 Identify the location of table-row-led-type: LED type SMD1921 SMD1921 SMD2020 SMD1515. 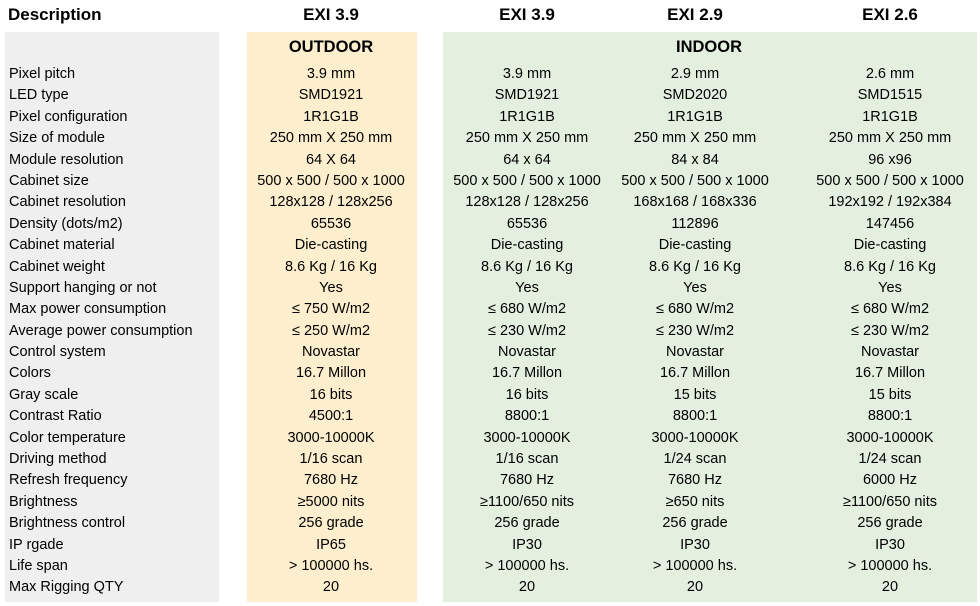
(490, 95).